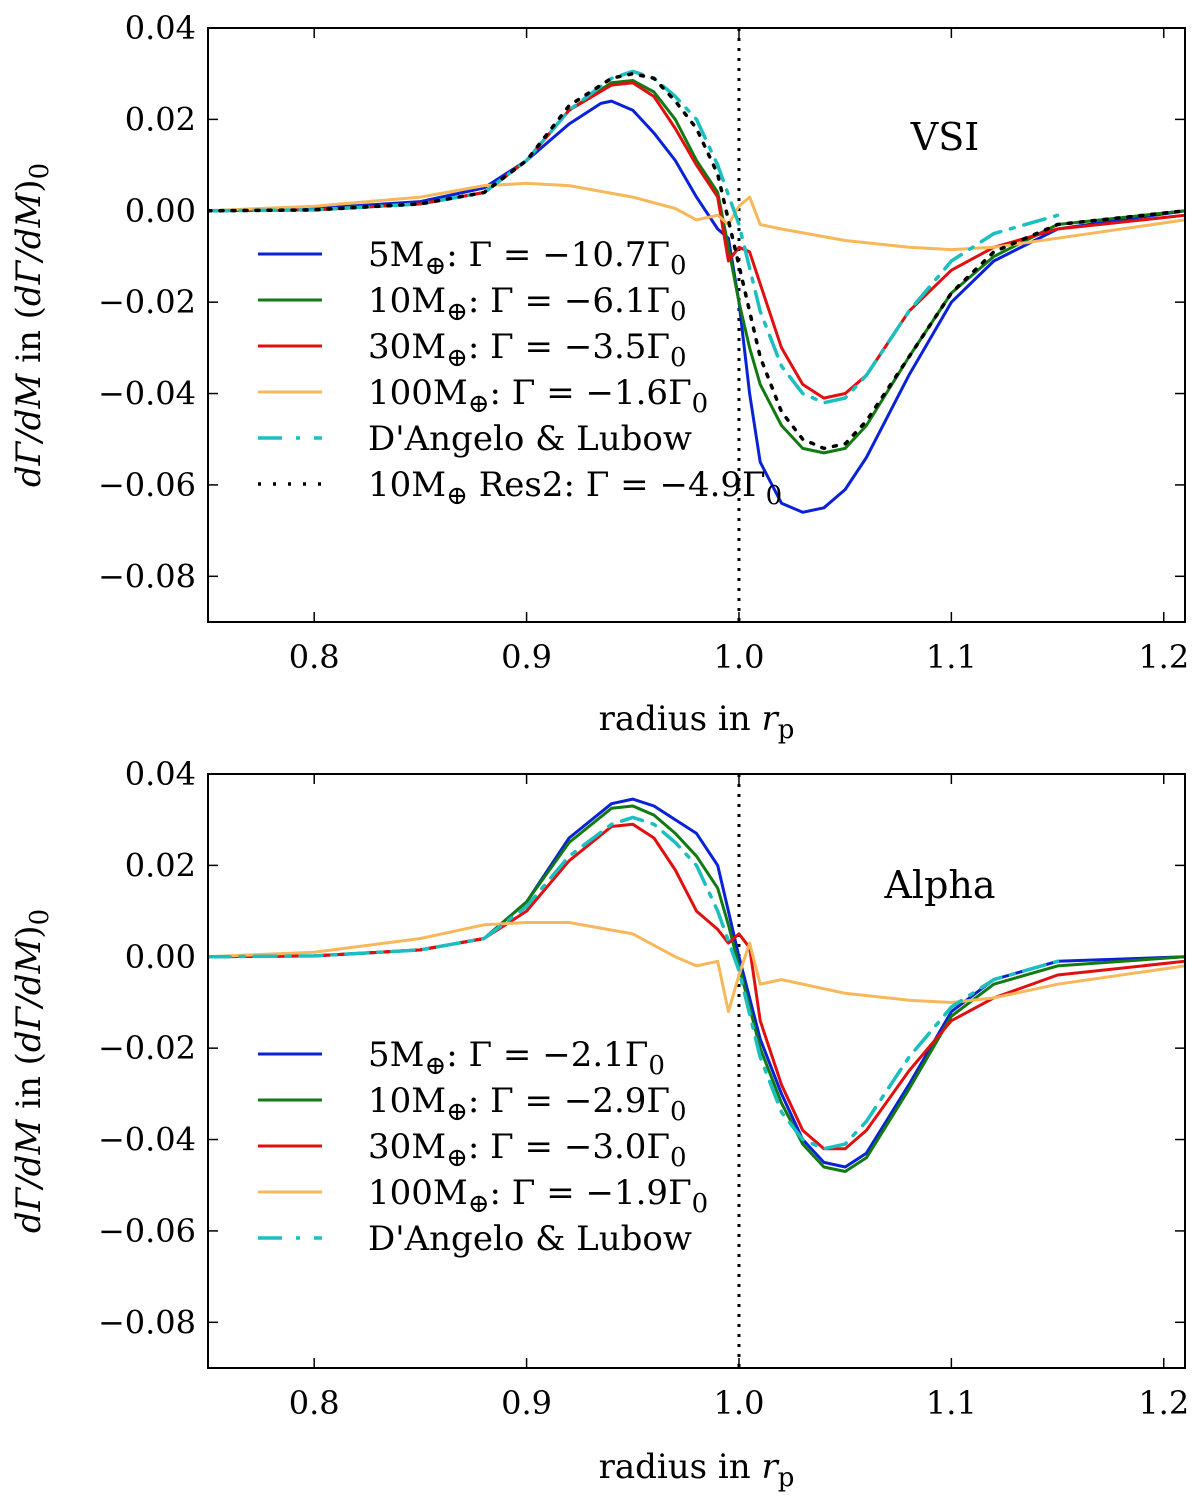 The image size is (1200, 1497). What do you see at coordinates (527, 1150) in the screenshot?
I see `legend-label: 30M⊕​: Γ = −3.0Γ0​` at bounding box center [527, 1150].